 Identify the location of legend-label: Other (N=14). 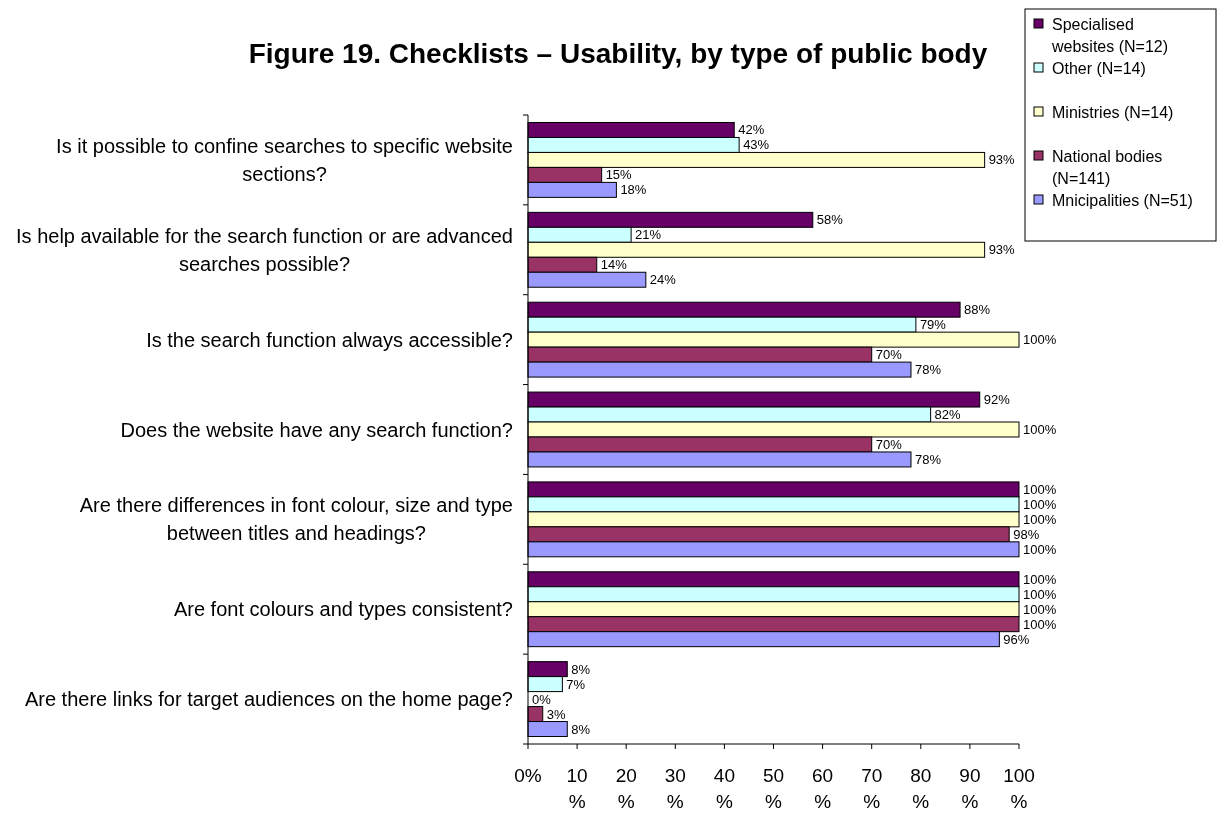
(1099, 68).